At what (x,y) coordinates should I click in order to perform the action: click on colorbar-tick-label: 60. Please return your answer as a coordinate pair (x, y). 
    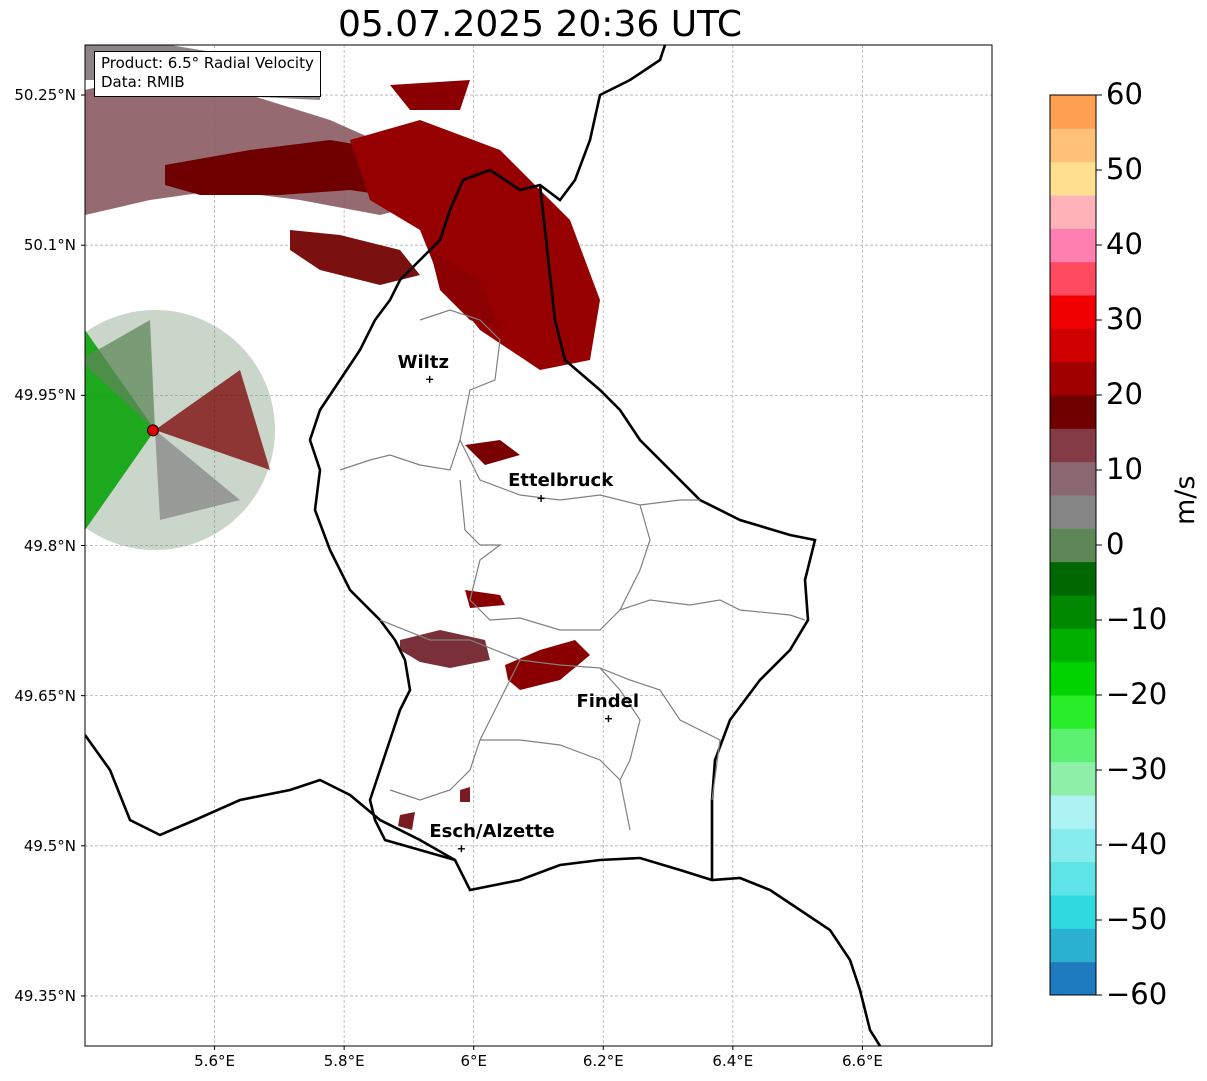
    Looking at the image, I should click on (1124, 94).